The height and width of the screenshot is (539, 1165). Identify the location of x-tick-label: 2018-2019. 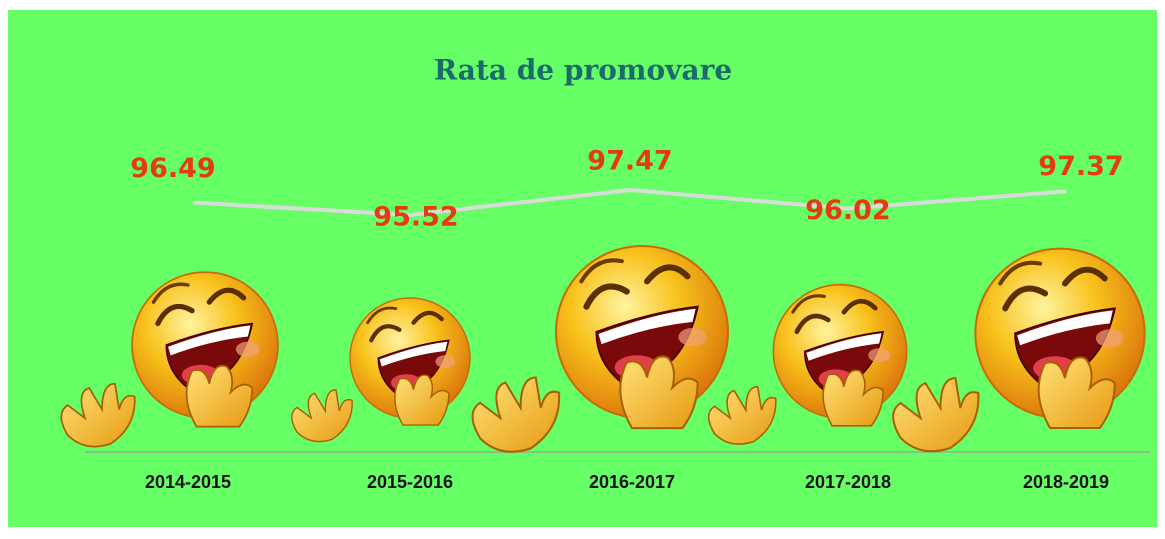
(1066, 482).